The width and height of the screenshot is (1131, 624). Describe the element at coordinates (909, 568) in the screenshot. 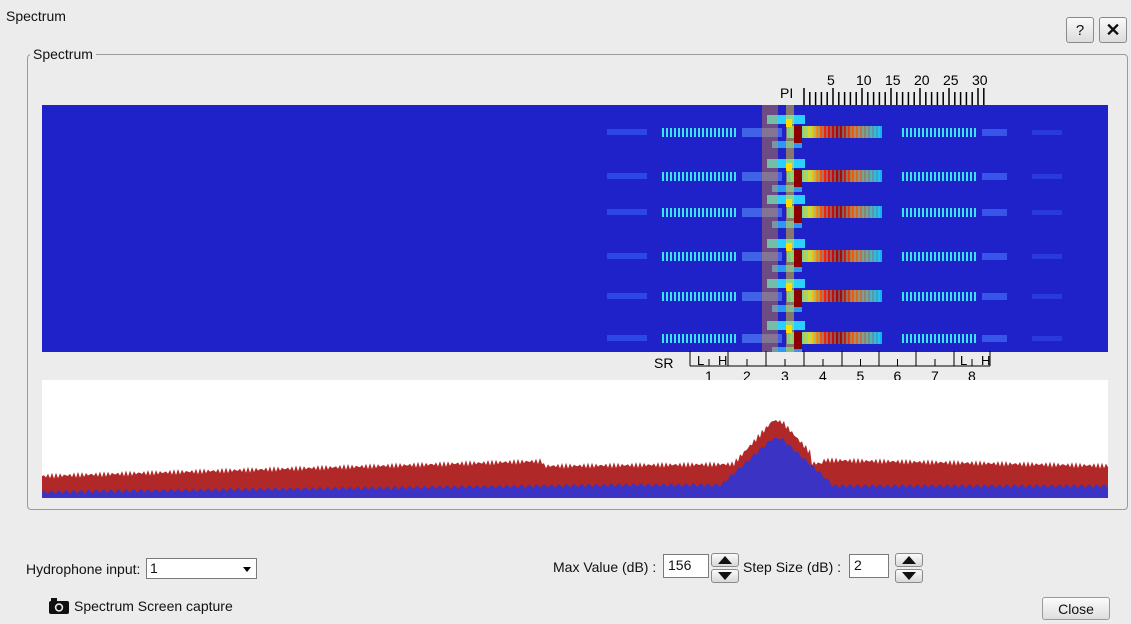

I see `step-size-spinner` at that location.